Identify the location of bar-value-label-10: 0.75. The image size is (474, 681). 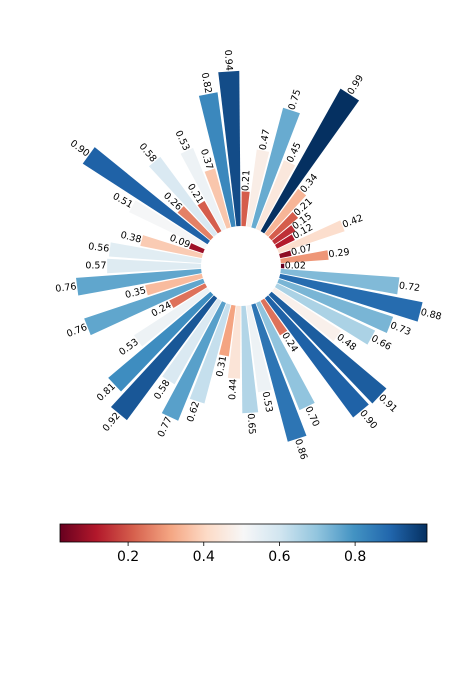
(295, 100).